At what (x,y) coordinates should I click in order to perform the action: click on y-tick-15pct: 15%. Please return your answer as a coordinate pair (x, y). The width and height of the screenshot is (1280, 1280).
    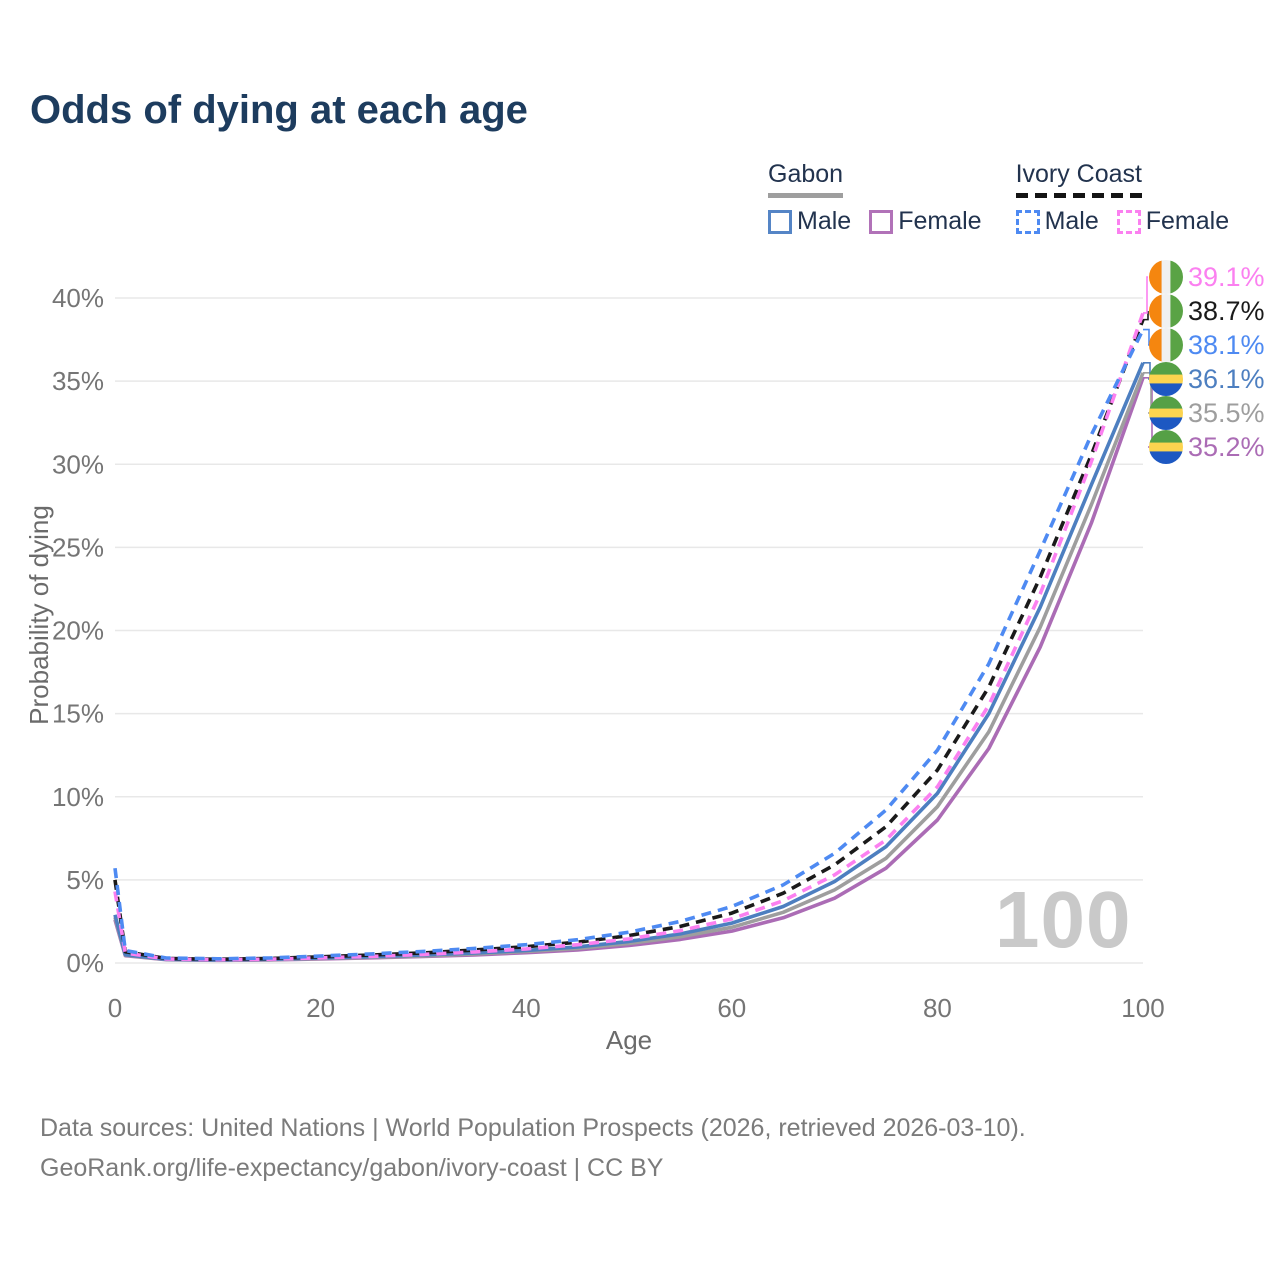
    Looking at the image, I should click on (78, 714).